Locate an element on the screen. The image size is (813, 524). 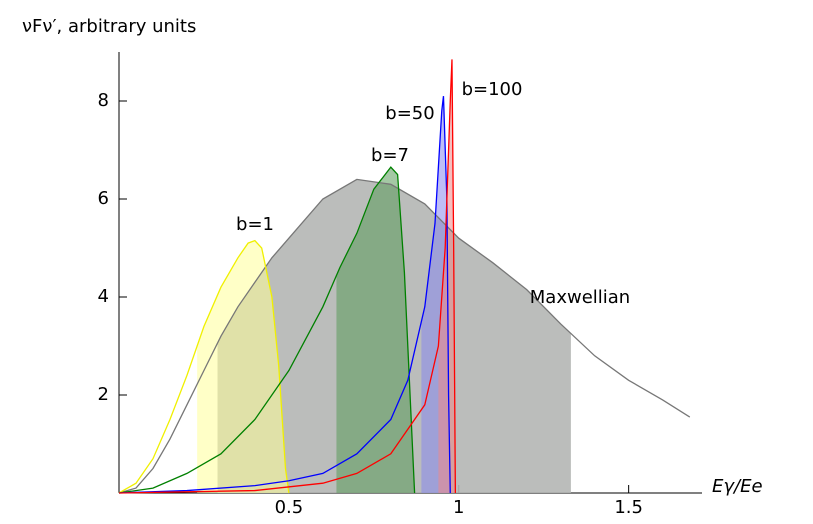
series-line is located at coordinates (204, 366).